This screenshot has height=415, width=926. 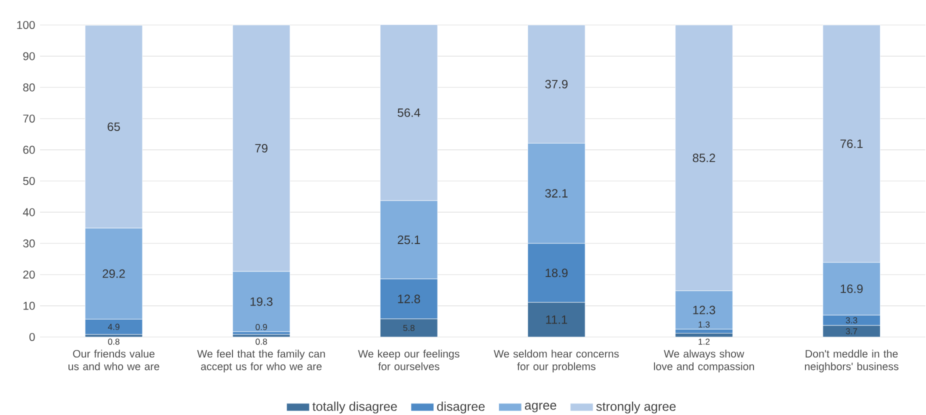 I want to click on data-label: 0.9, so click(x=261, y=327).